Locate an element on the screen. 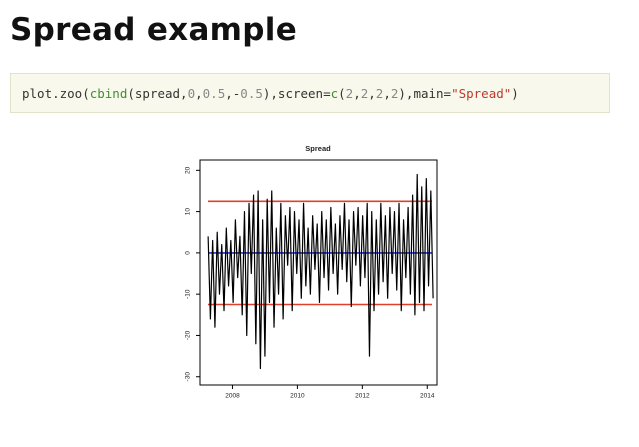  x-tick-label: 2008 is located at coordinates (232, 396).